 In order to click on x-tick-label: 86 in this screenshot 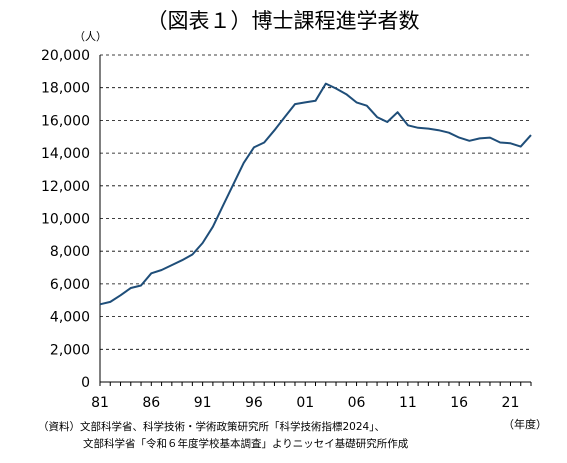, I will do `click(151, 403)`.